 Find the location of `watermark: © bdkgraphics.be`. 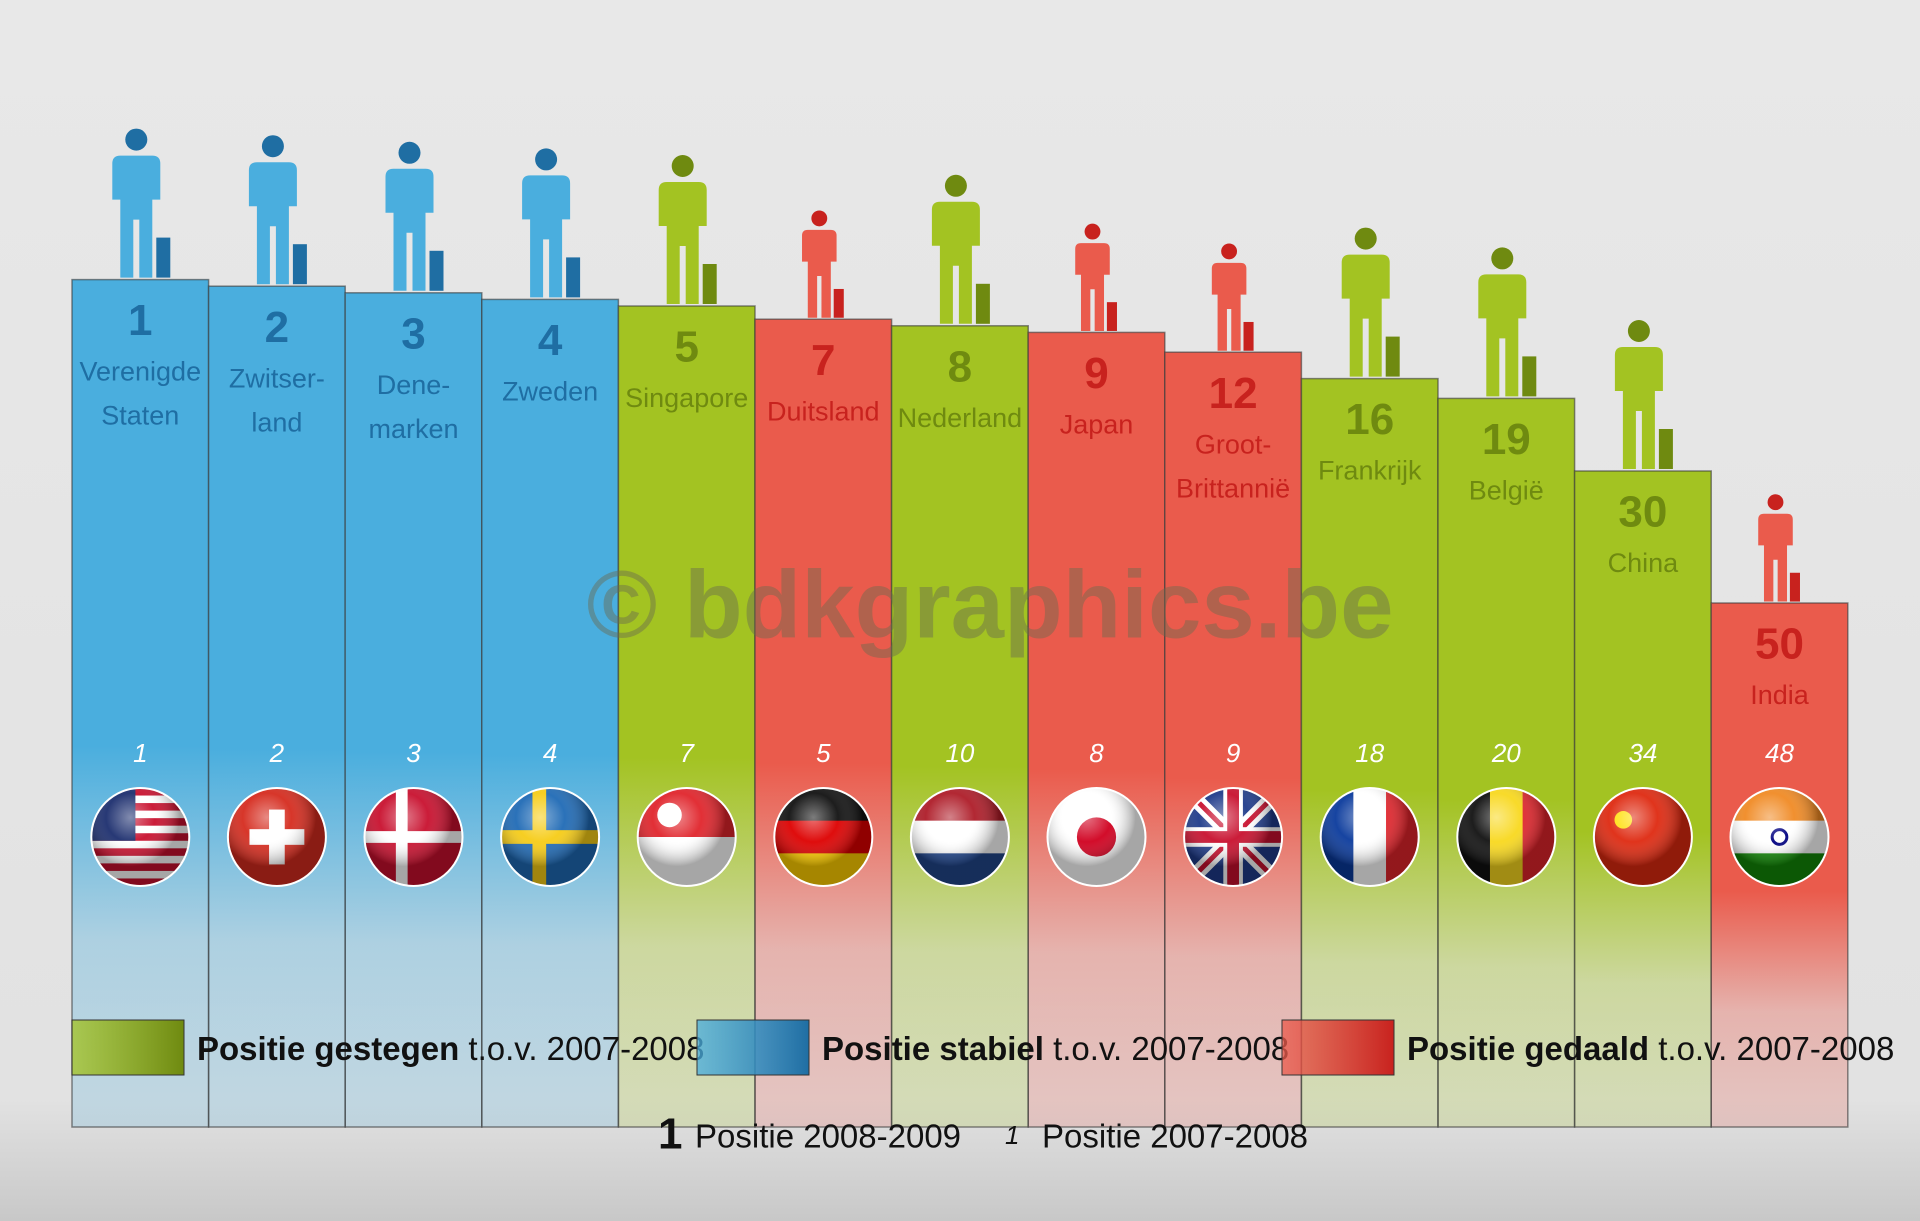

watermark: © bdkgraphics.be is located at coordinates (990, 604).